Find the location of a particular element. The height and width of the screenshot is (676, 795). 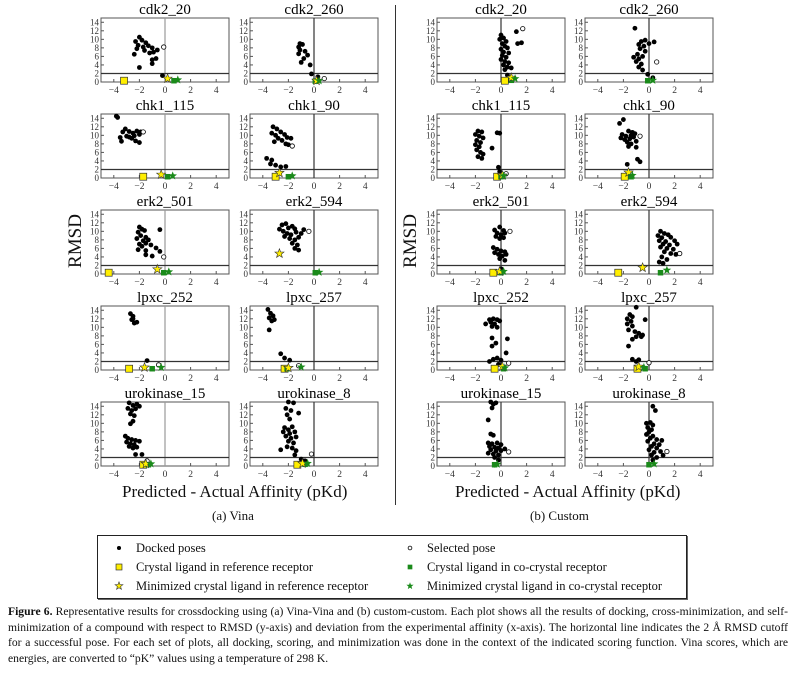

panel-title: urokinase_8 is located at coordinates (313, 394).